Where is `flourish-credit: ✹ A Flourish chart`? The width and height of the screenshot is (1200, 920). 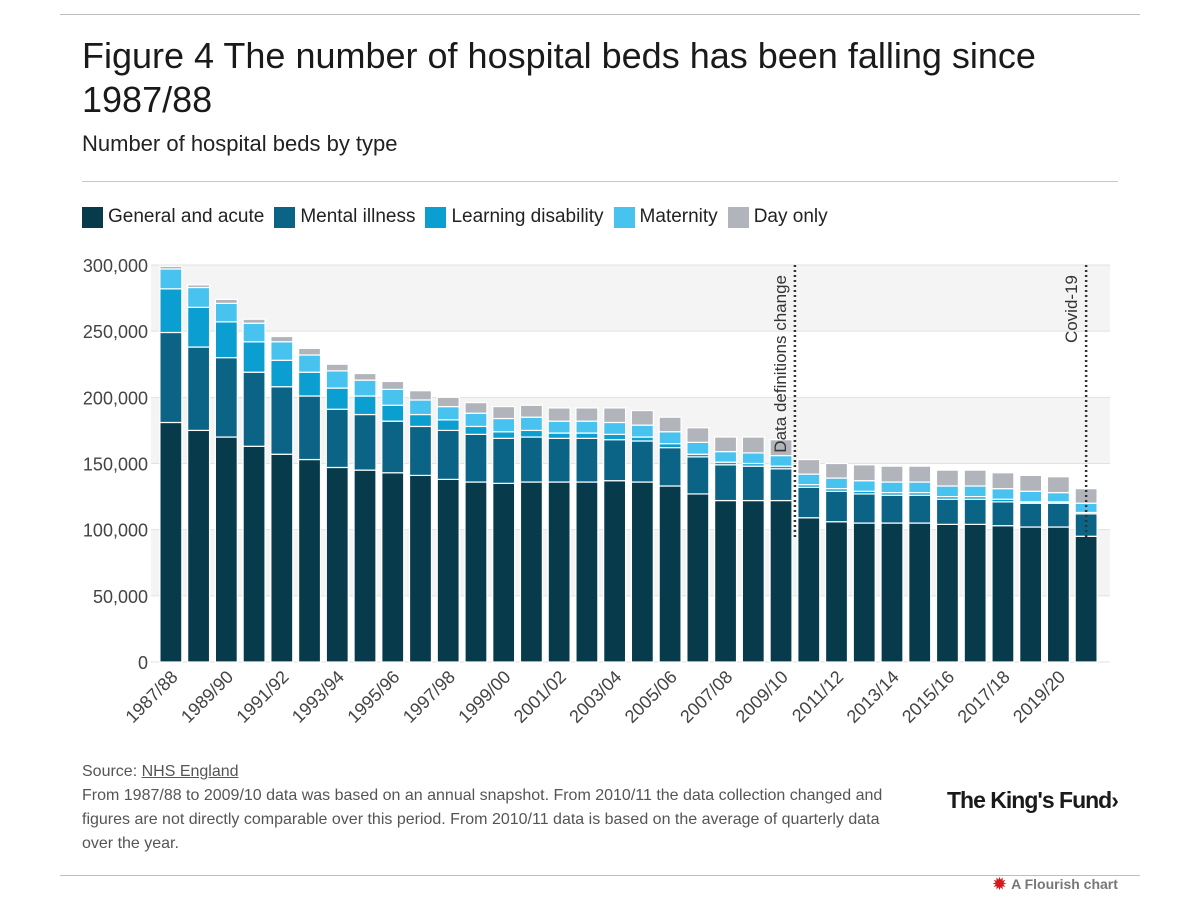 flourish-credit: ✹ A Flourish chart is located at coordinates (1055, 884).